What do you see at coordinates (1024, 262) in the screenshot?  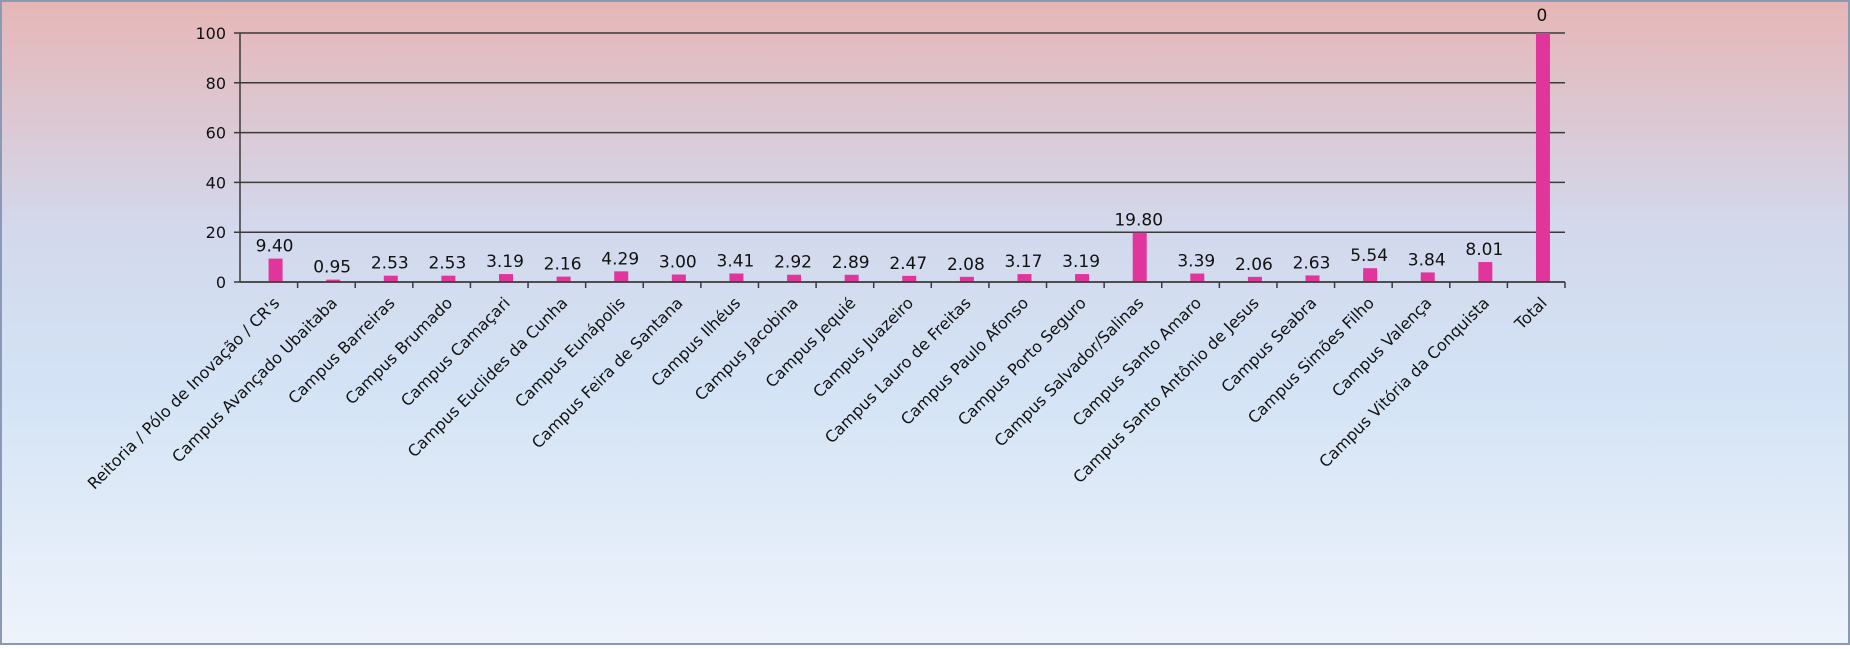 I see `value-label: 3.17` at bounding box center [1024, 262].